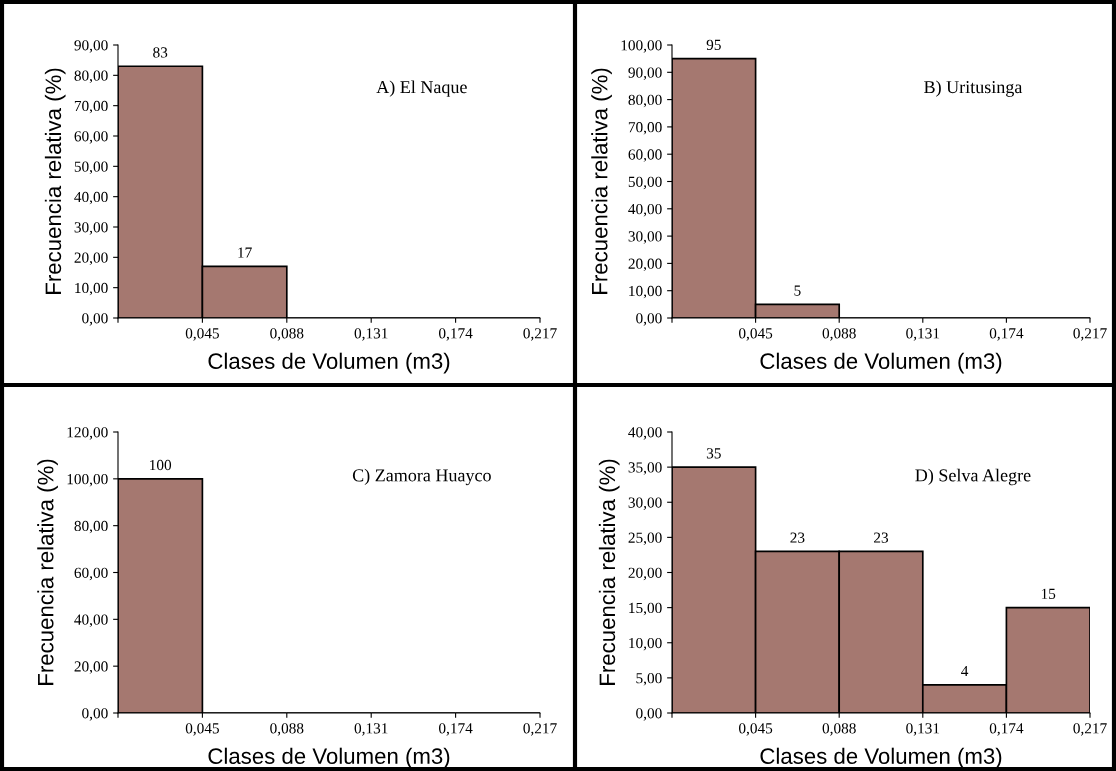 The height and width of the screenshot is (771, 1116). What do you see at coordinates (973, 477) in the screenshot?
I see `annotation: D) Selva Alegre` at bounding box center [973, 477].